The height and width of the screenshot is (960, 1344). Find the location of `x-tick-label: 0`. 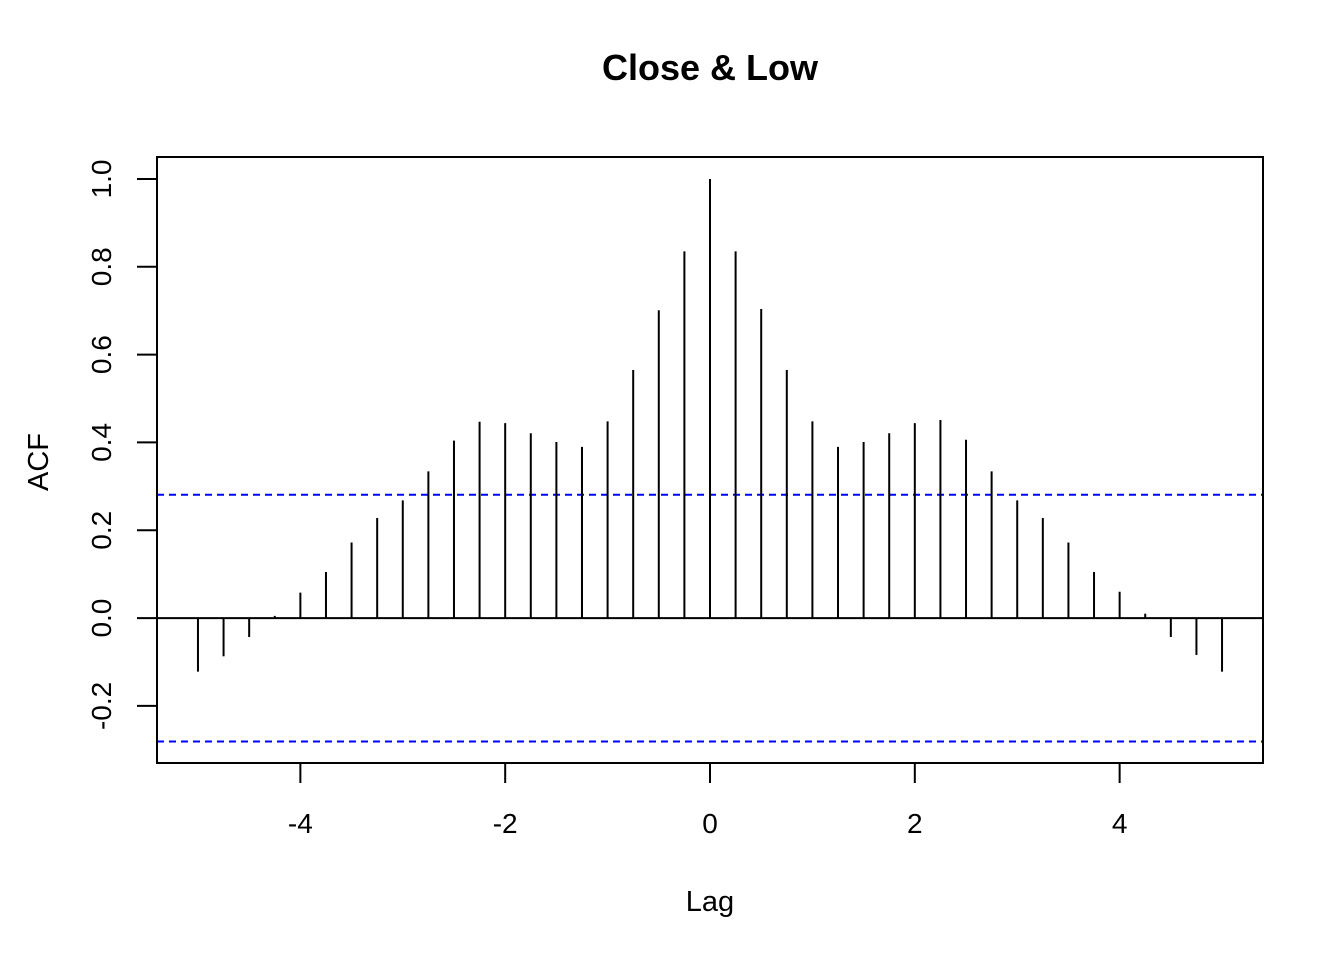

x-tick-label: 0 is located at coordinates (710, 823).